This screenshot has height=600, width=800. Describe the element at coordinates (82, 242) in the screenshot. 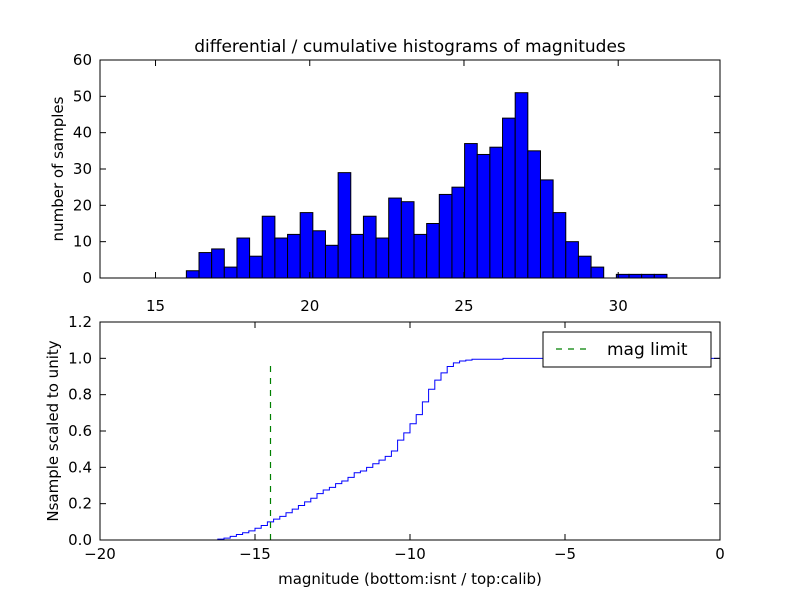

I see `y-tick-label: 10` at that location.